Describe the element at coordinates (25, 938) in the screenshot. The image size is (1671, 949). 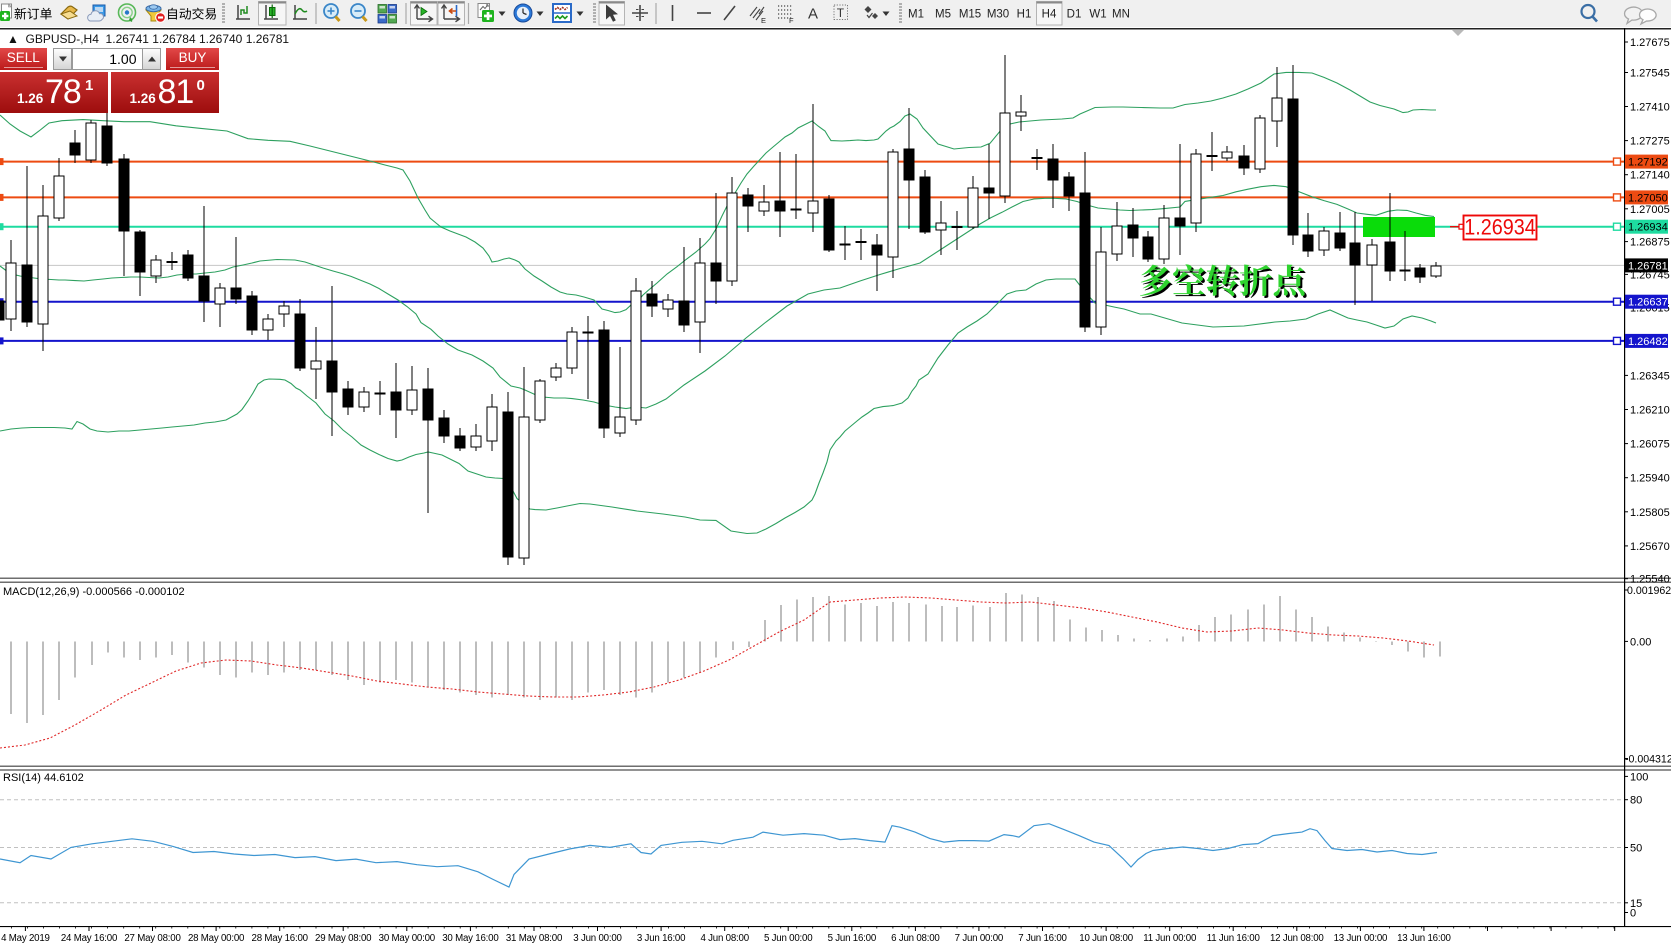
I see `svg-text: 4 May 2019` at that location.